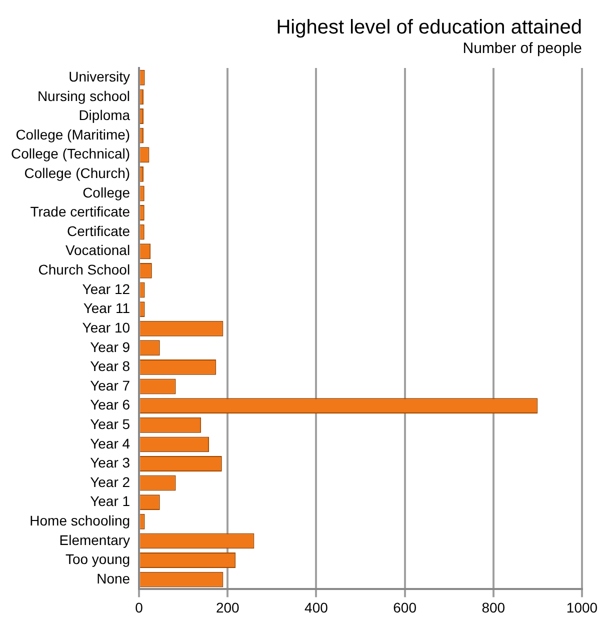 This screenshot has width=610, height=628. I want to click on y-tick-label: Year 8, so click(110, 366).